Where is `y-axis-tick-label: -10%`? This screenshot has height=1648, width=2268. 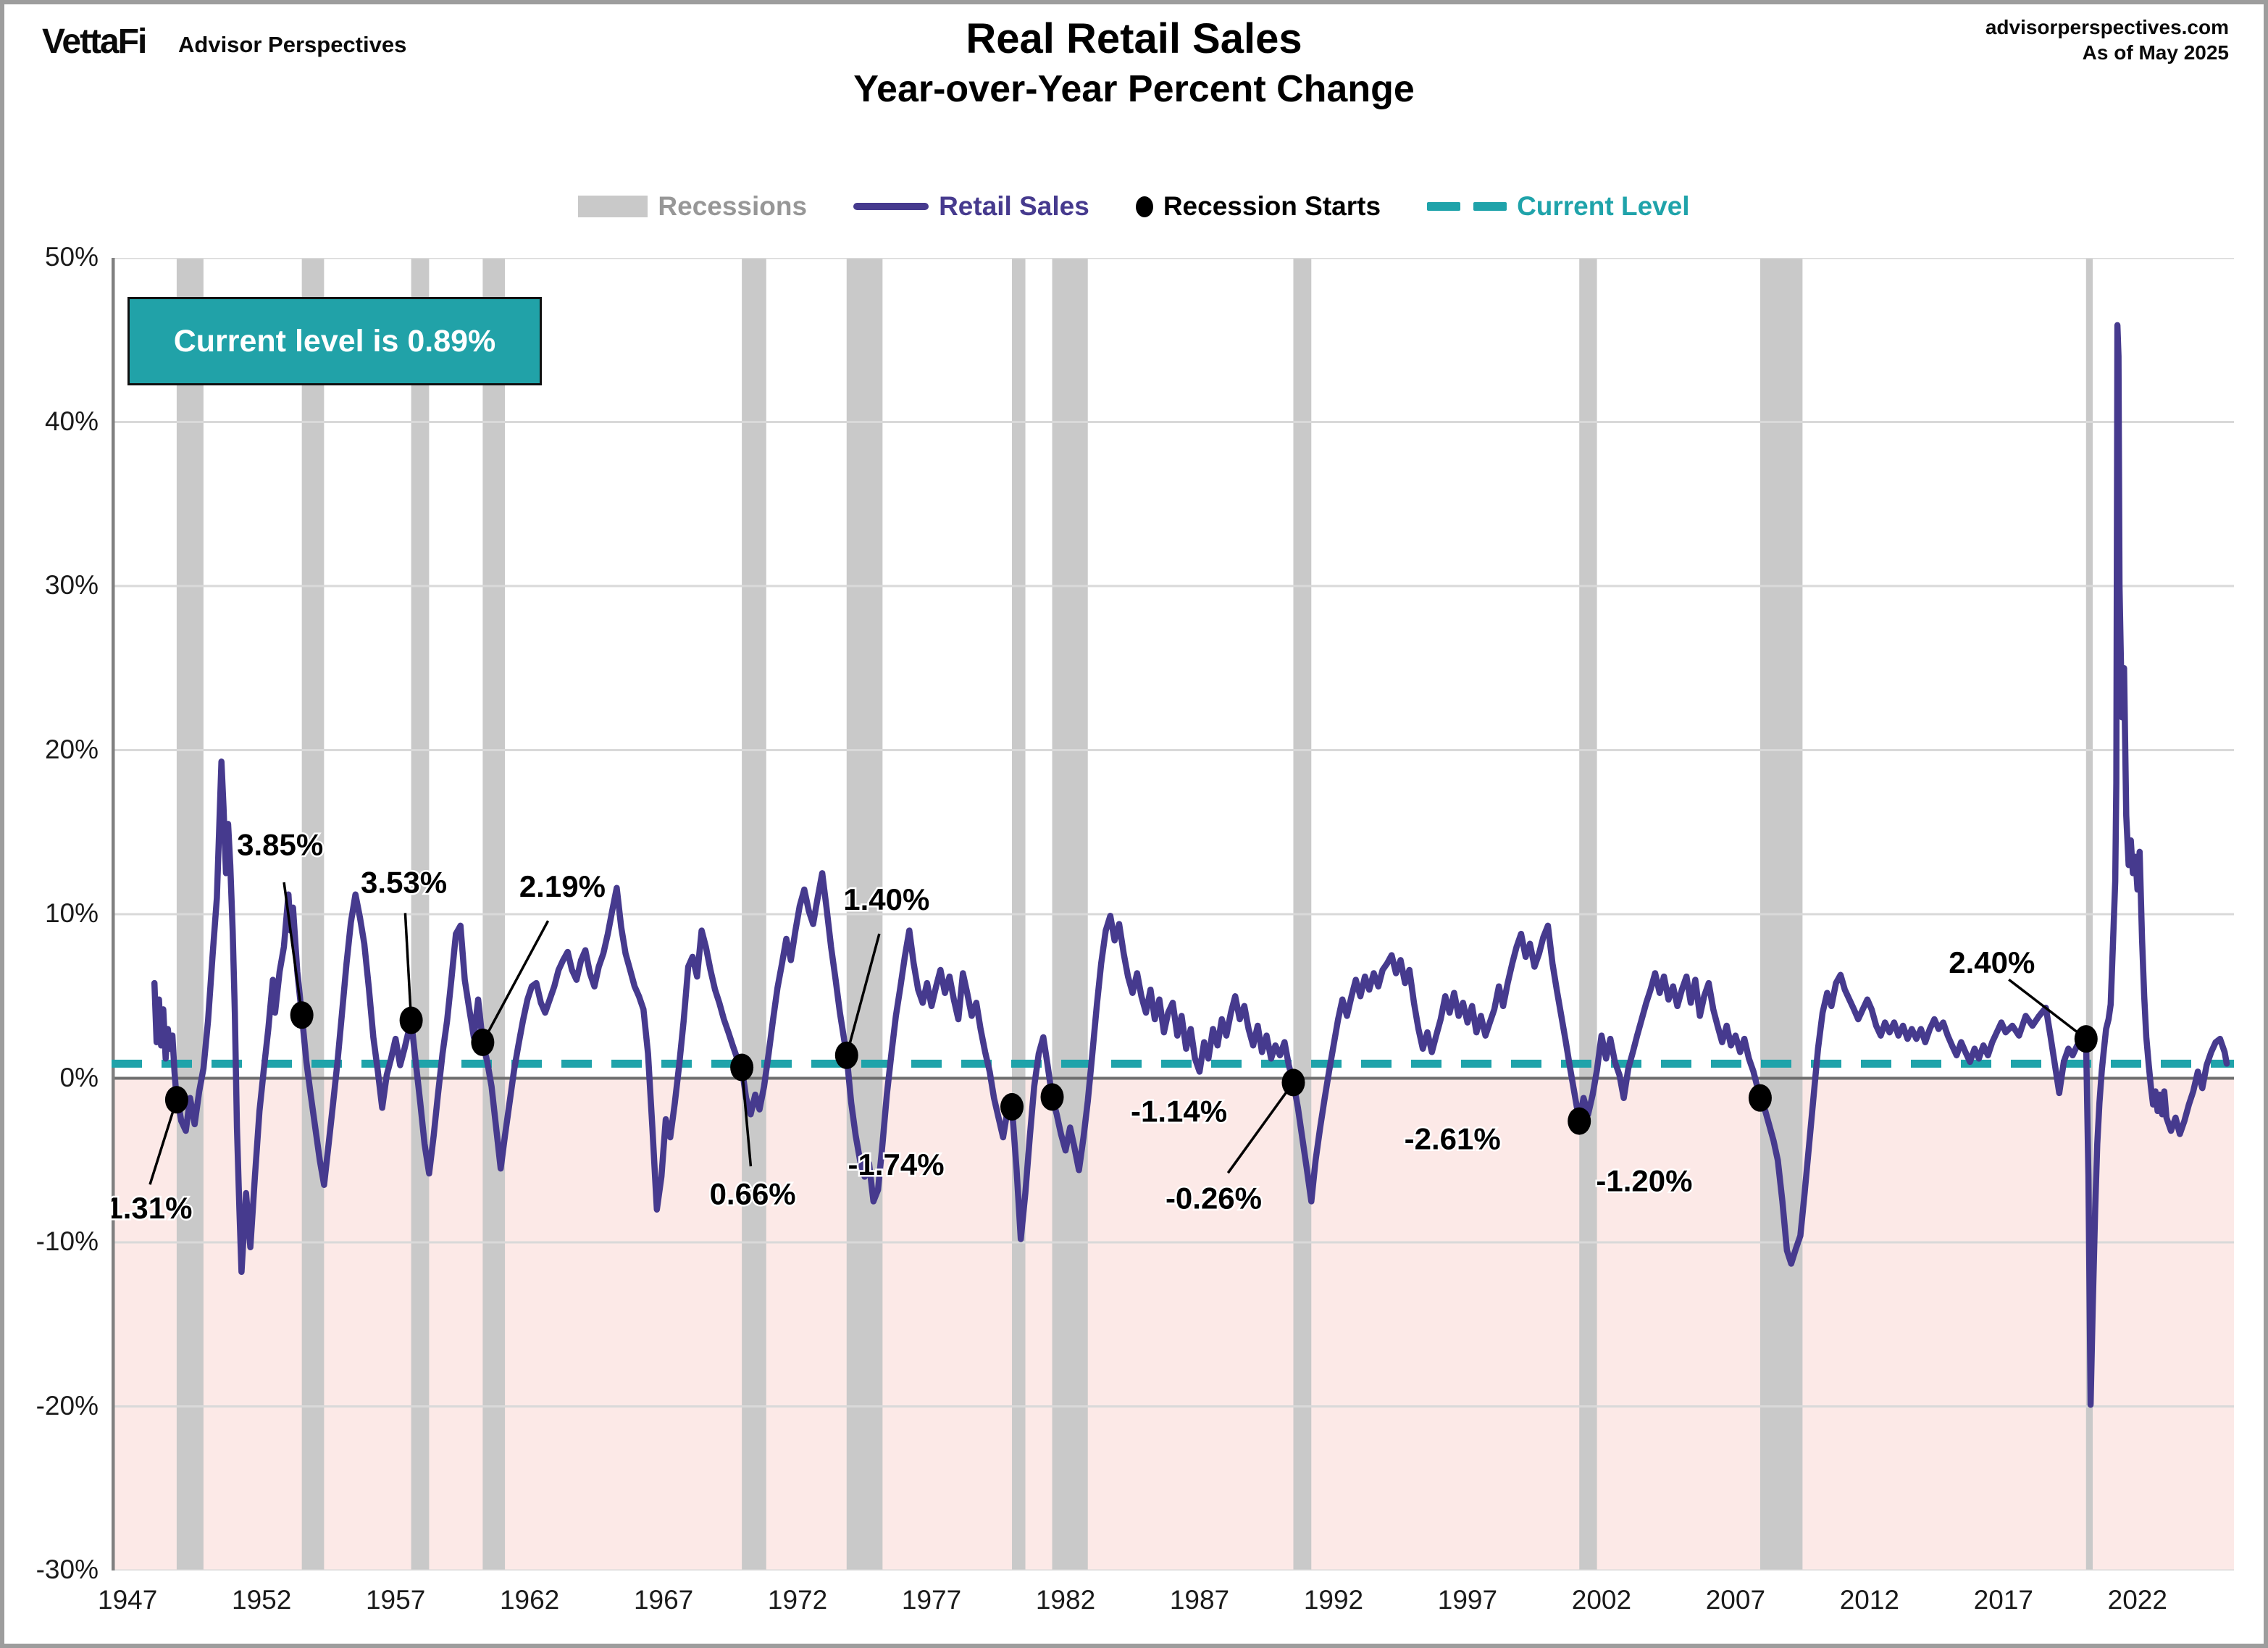
y-axis-tick-label: -10% is located at coordinates (67, 1241).